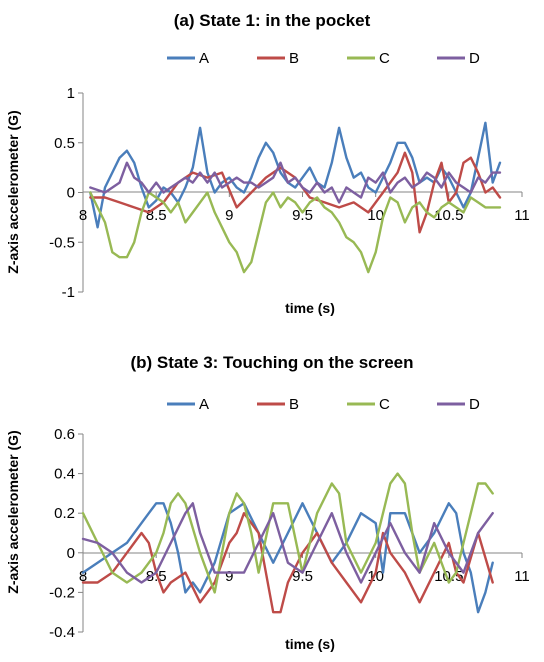 This screenshot has height=662, width=544. I want to click on chart-title: (a) State 1: in the pocket, so click(272, 20).